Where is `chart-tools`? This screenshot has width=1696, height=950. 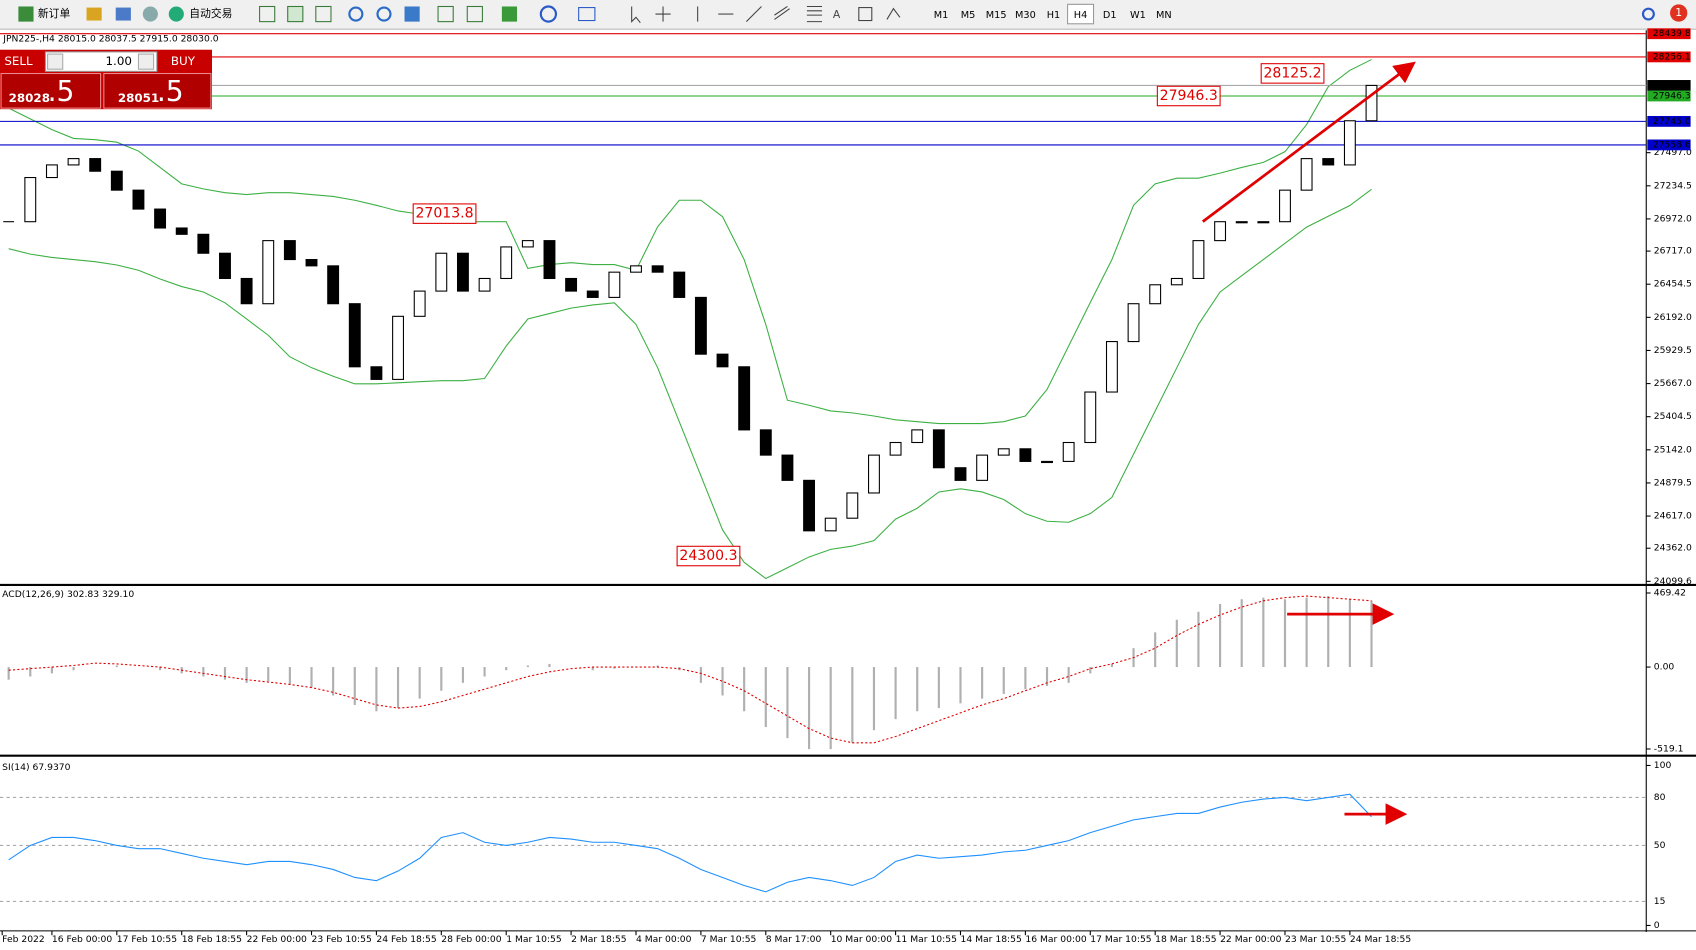 chart-tools is located at coordinates (427, 14).